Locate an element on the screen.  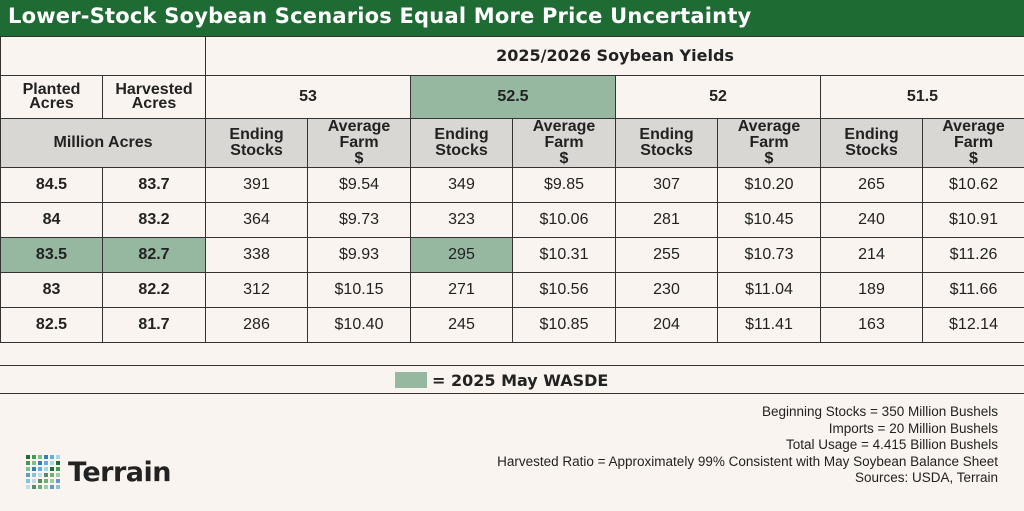
farm-price-cell: $10.06 is located at coordinates (564, 220).